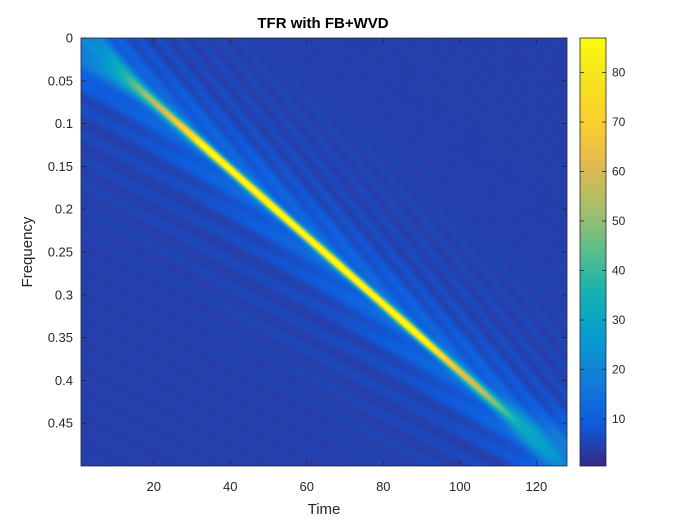 This screenshot has height=525, width=700. Describe the element at coordinates (60, 337) in the screenshot. I see `y-tick-label: 0.35` at that location.